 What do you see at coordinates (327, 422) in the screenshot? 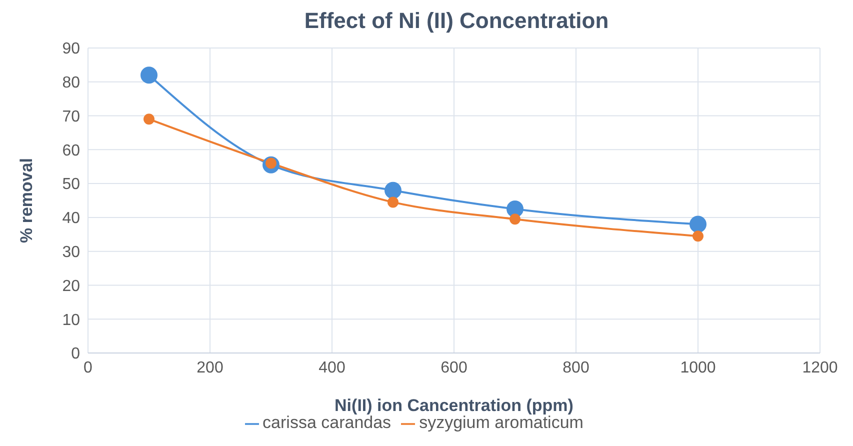
I see `legend-label: carissa carandas` at bounding box center [327, 422].